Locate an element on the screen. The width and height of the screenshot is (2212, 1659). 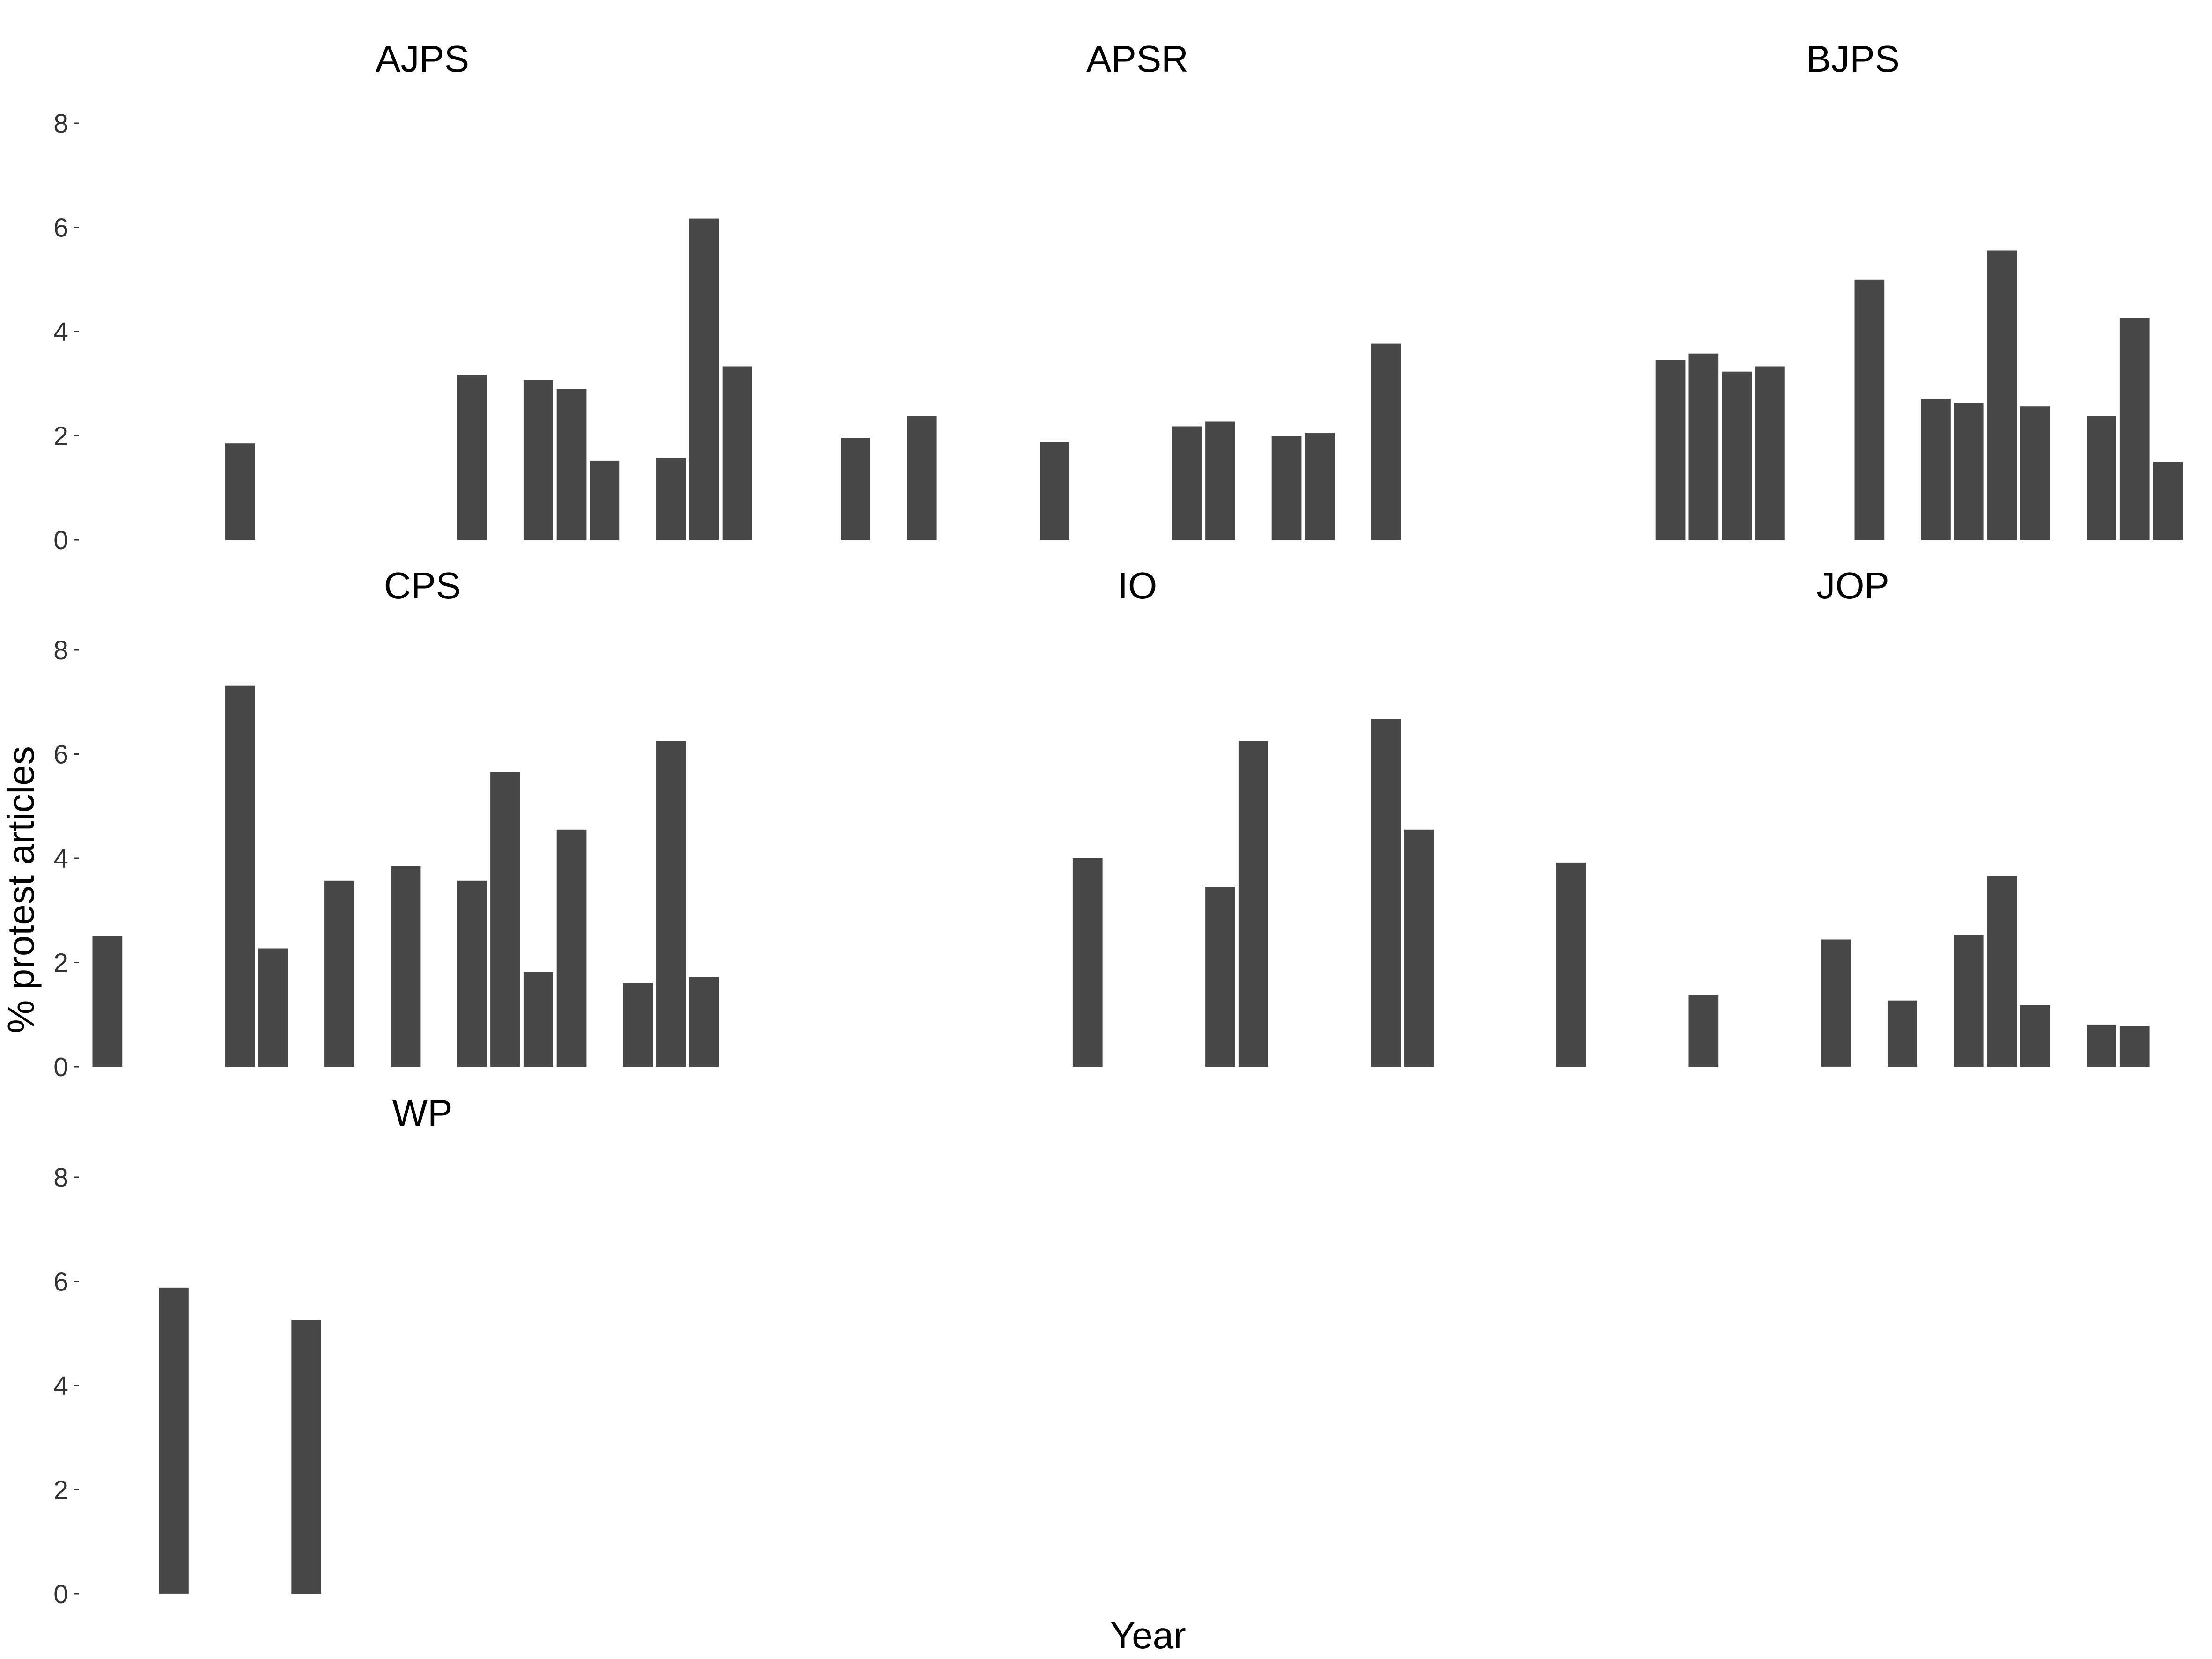
panel-title-cps: CPS is located at coordinates (423, 585).